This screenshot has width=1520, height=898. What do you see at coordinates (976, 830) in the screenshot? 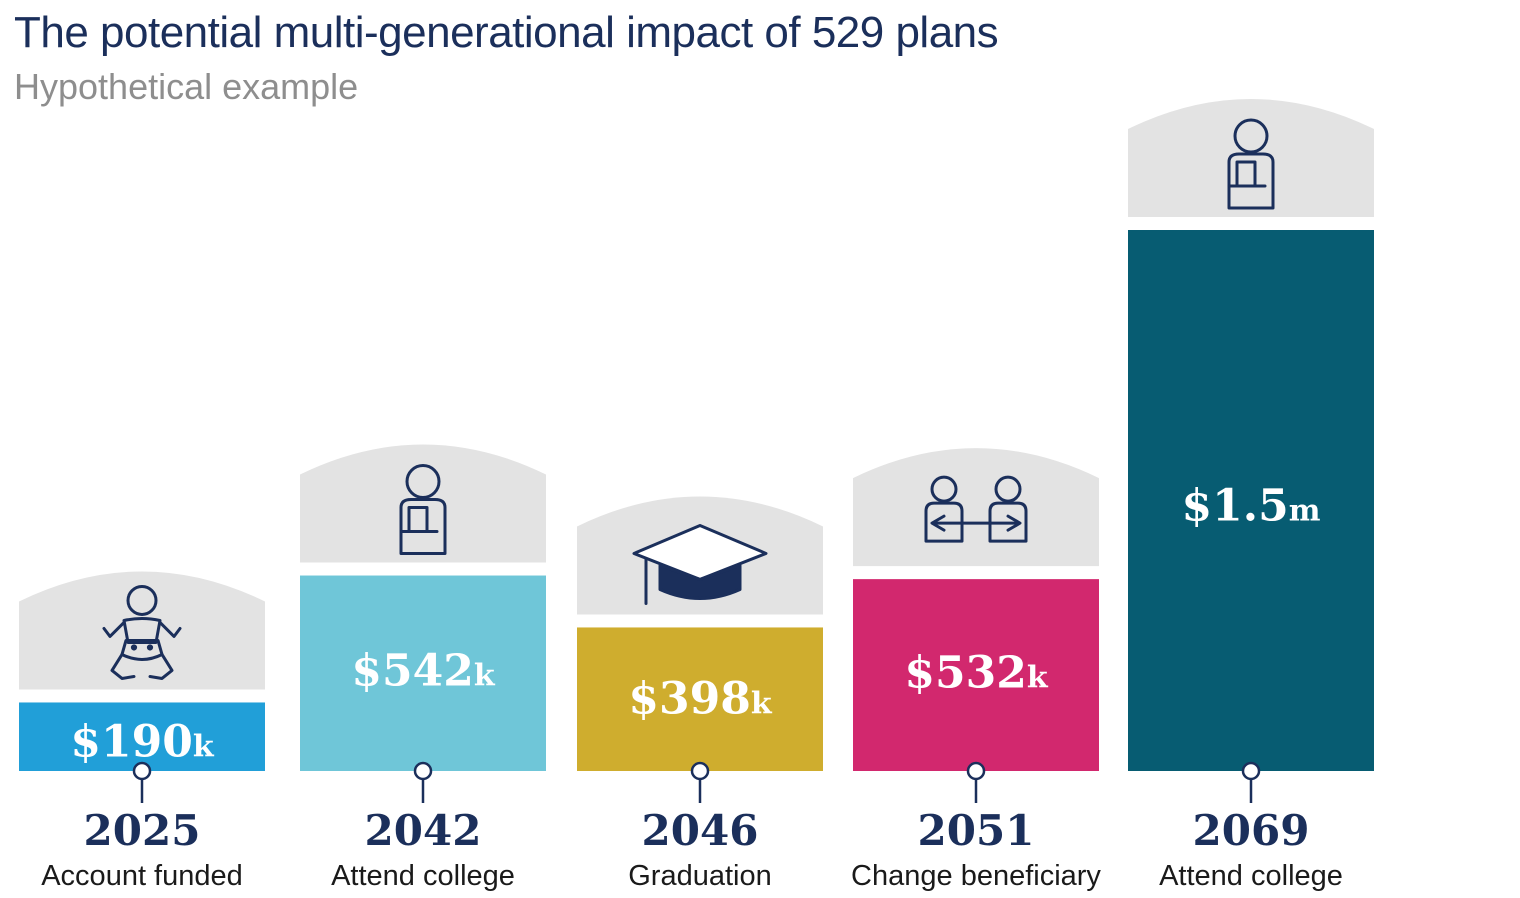
I see `year-label: 2051` at bounding box center [976, 830].